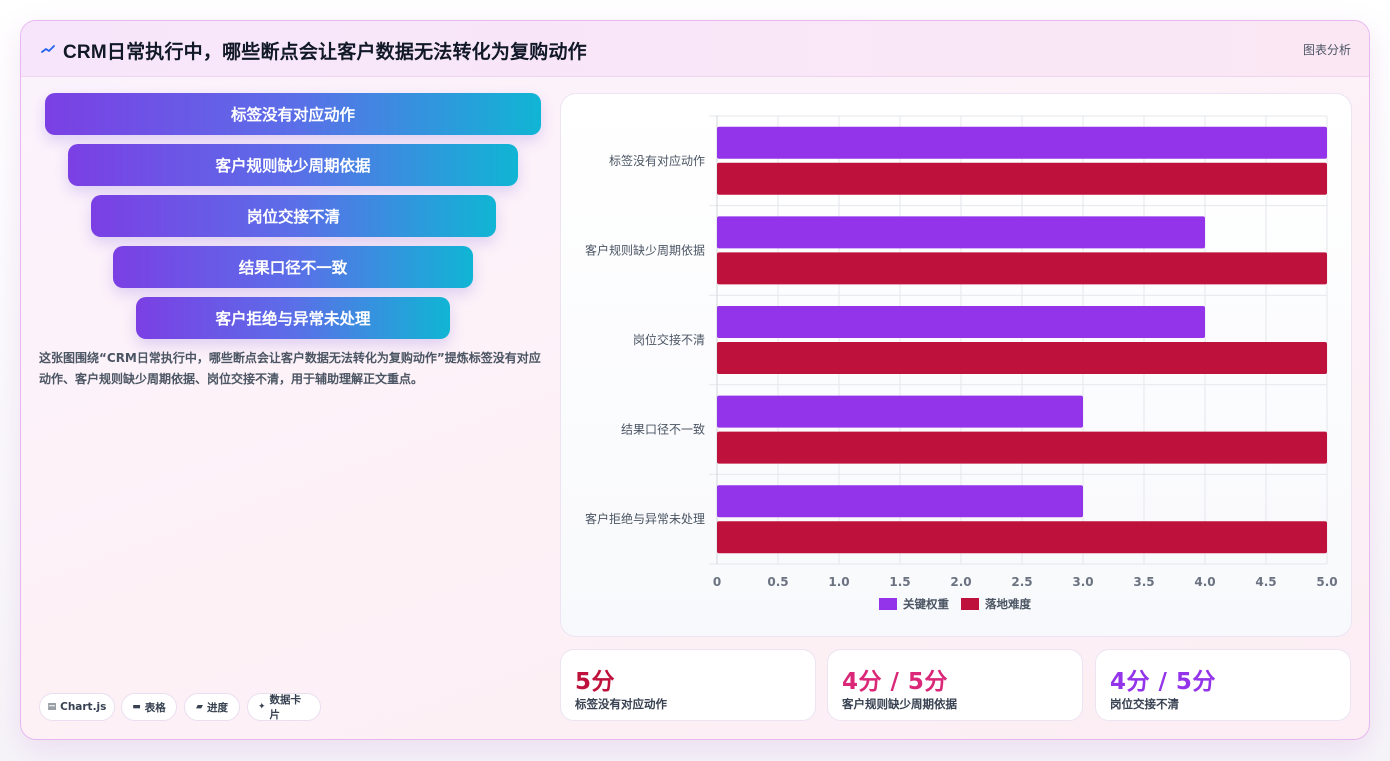 The height and width of the screenshot is (761, 1390). I want to click on legend-label: 关键权重, so click(926, 604).